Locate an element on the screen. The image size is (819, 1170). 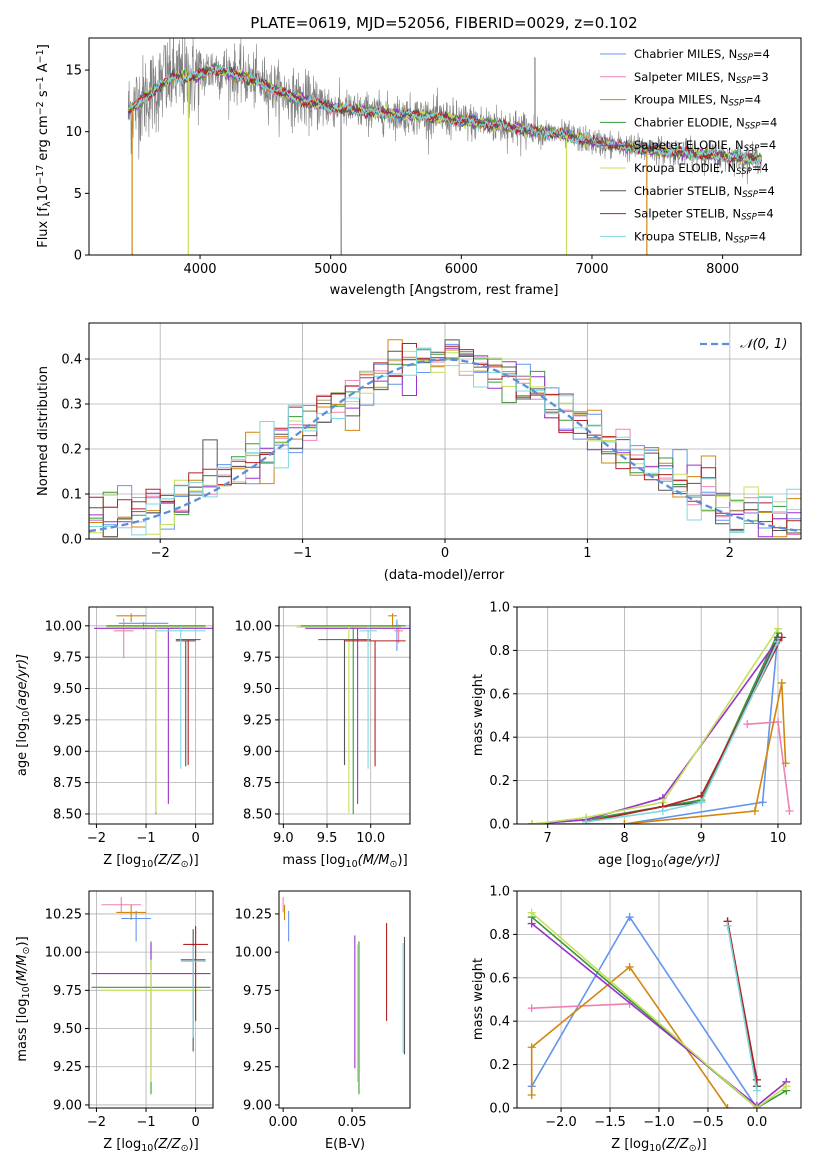
normal-legend-label: 𝒩(0, 1) is located at coordinates (763, 344).